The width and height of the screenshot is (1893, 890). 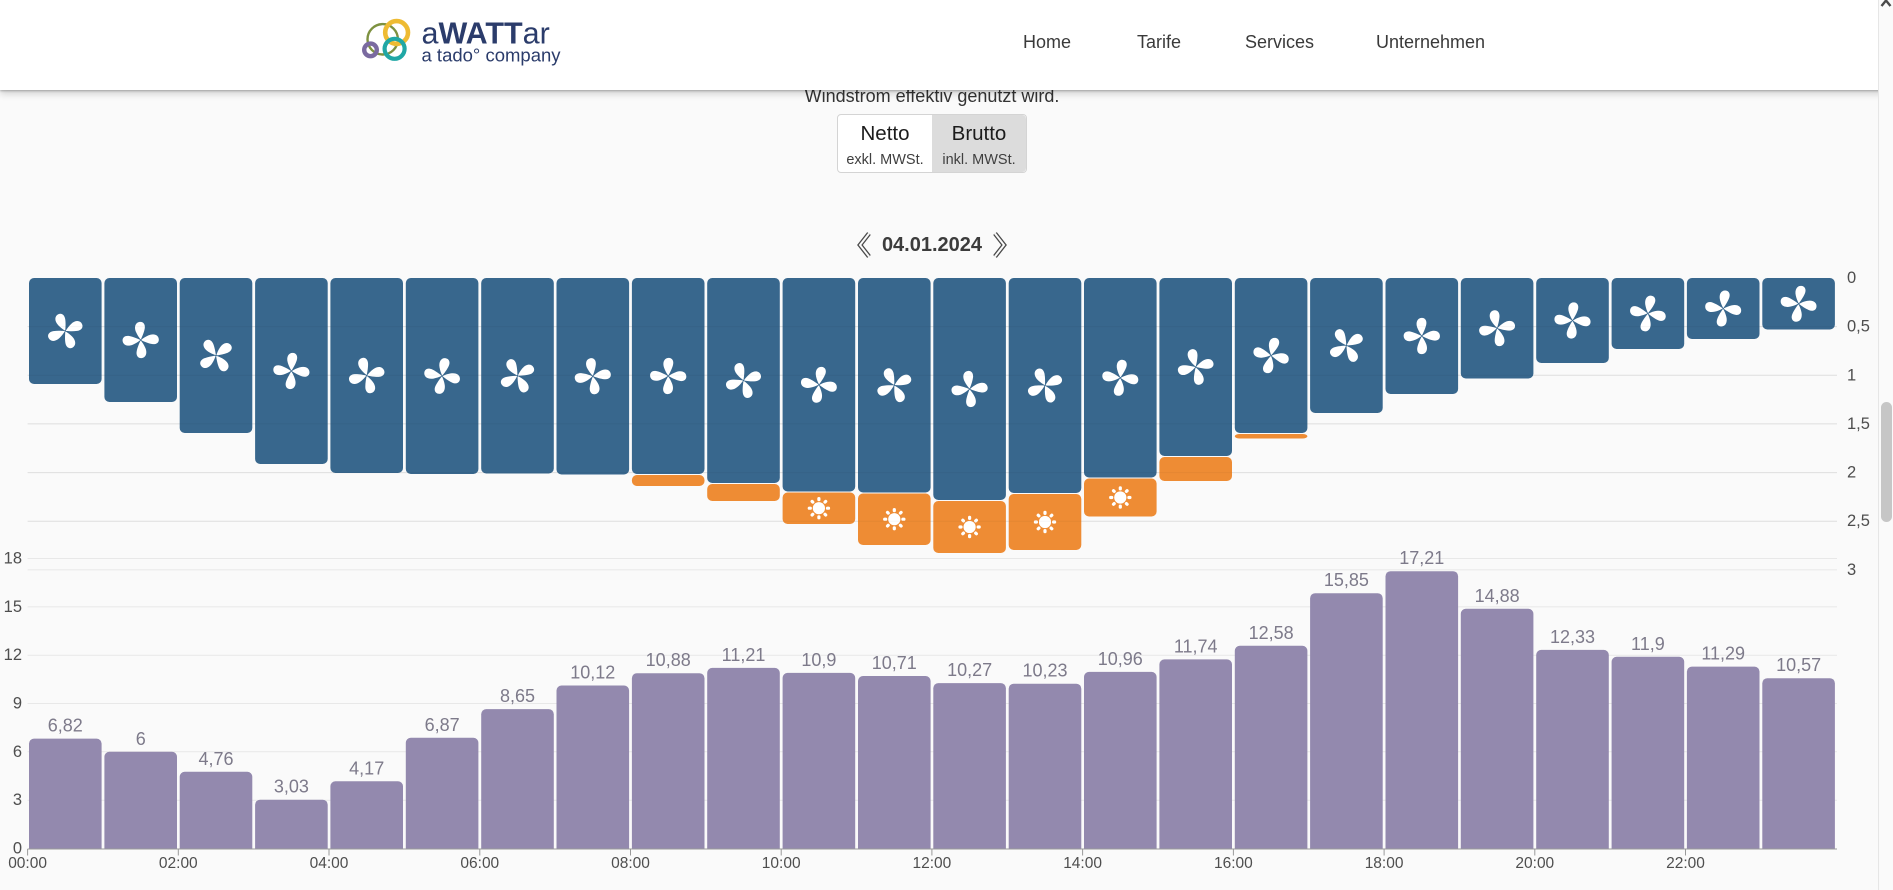 I want to click on svg-text: 14:00, so click(x=1082, y=863).